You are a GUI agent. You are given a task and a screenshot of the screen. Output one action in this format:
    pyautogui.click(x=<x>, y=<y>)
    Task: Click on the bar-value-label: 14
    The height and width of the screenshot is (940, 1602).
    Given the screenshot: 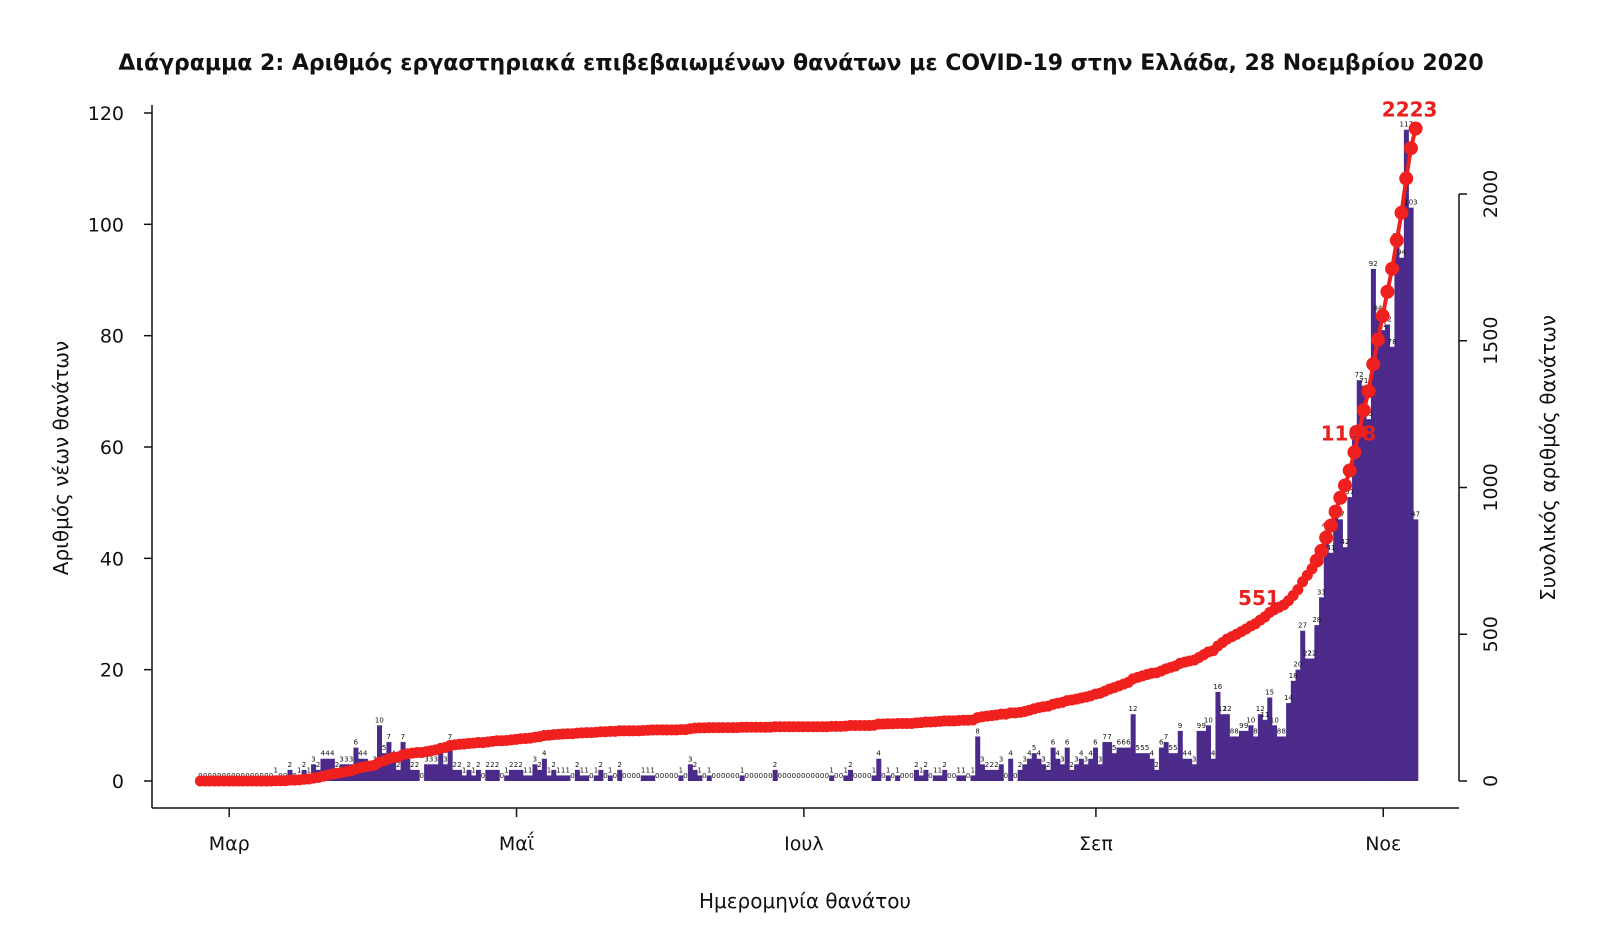 What is the action you would take?
    pyautogui.click(x=1288, y=698)
    